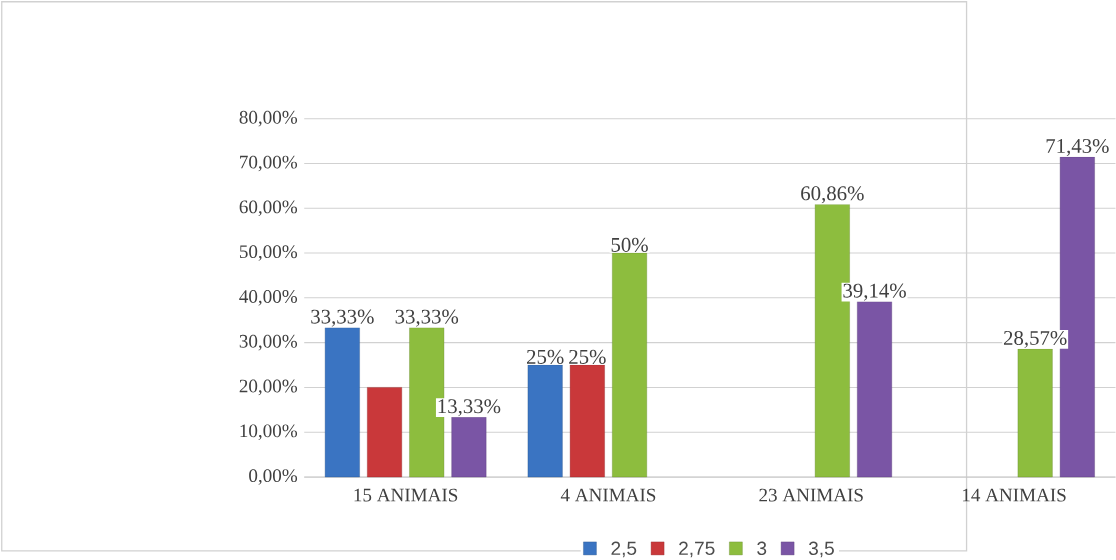 This screenshot has height=560, width=1116. I want to click on y-tick-label: 70,00%, so click(269, 163).